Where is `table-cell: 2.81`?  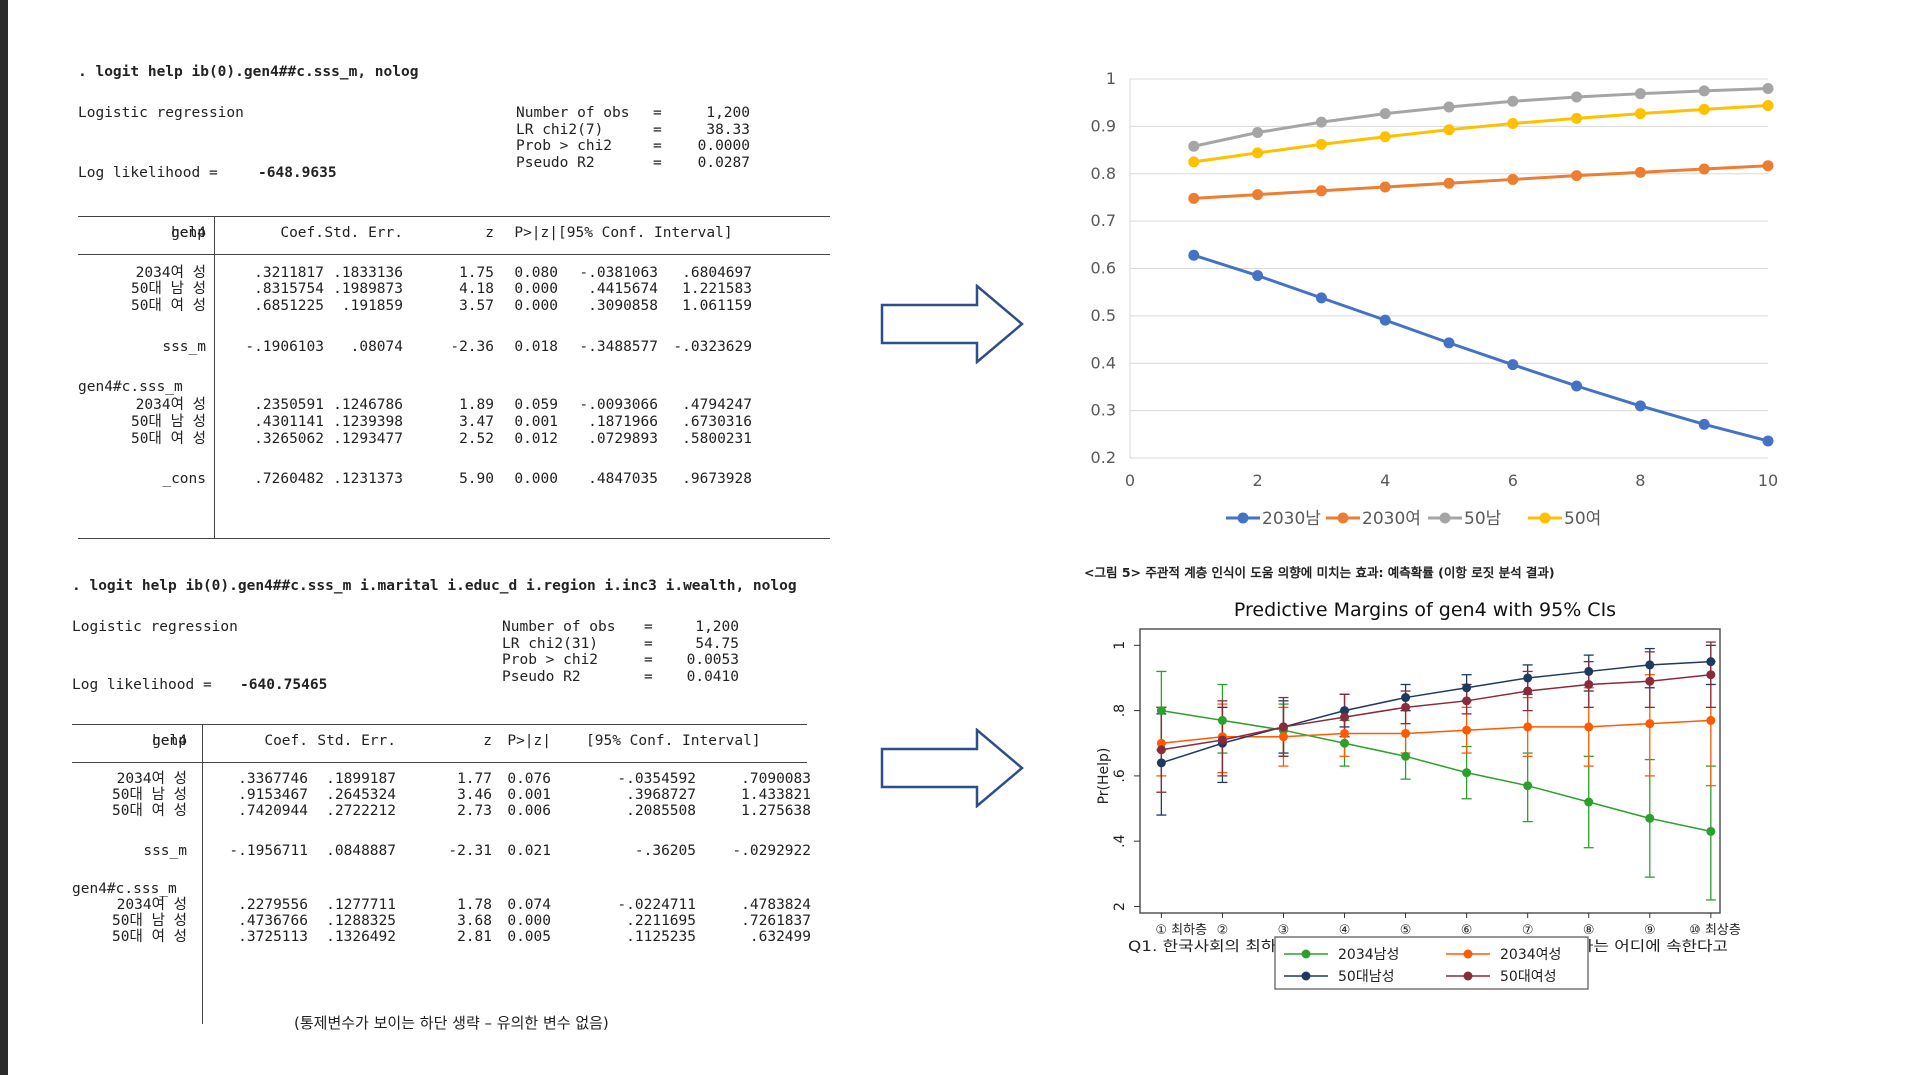 table-cell: 2.81 is located at coordinates (474, 937).